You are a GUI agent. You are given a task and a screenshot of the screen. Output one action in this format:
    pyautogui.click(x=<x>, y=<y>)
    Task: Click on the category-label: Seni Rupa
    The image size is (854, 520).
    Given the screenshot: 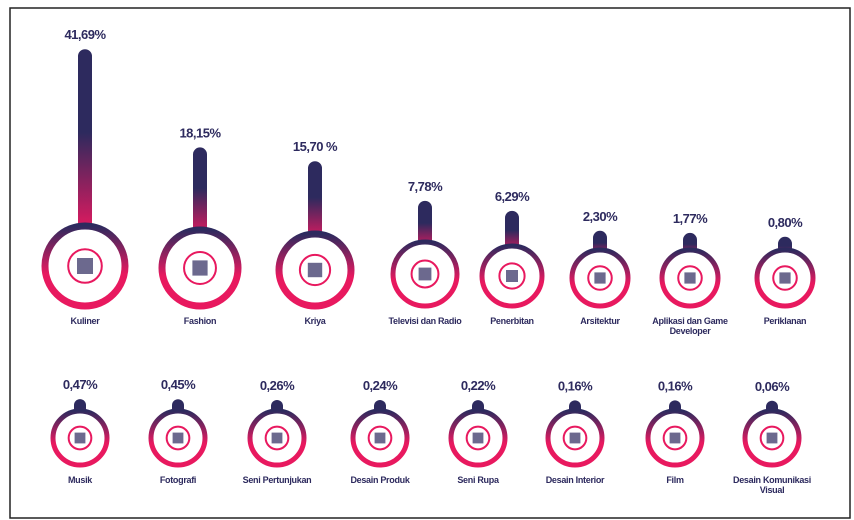 What is the action you would take?
    pyautogui.click(x=478, y=480)
    